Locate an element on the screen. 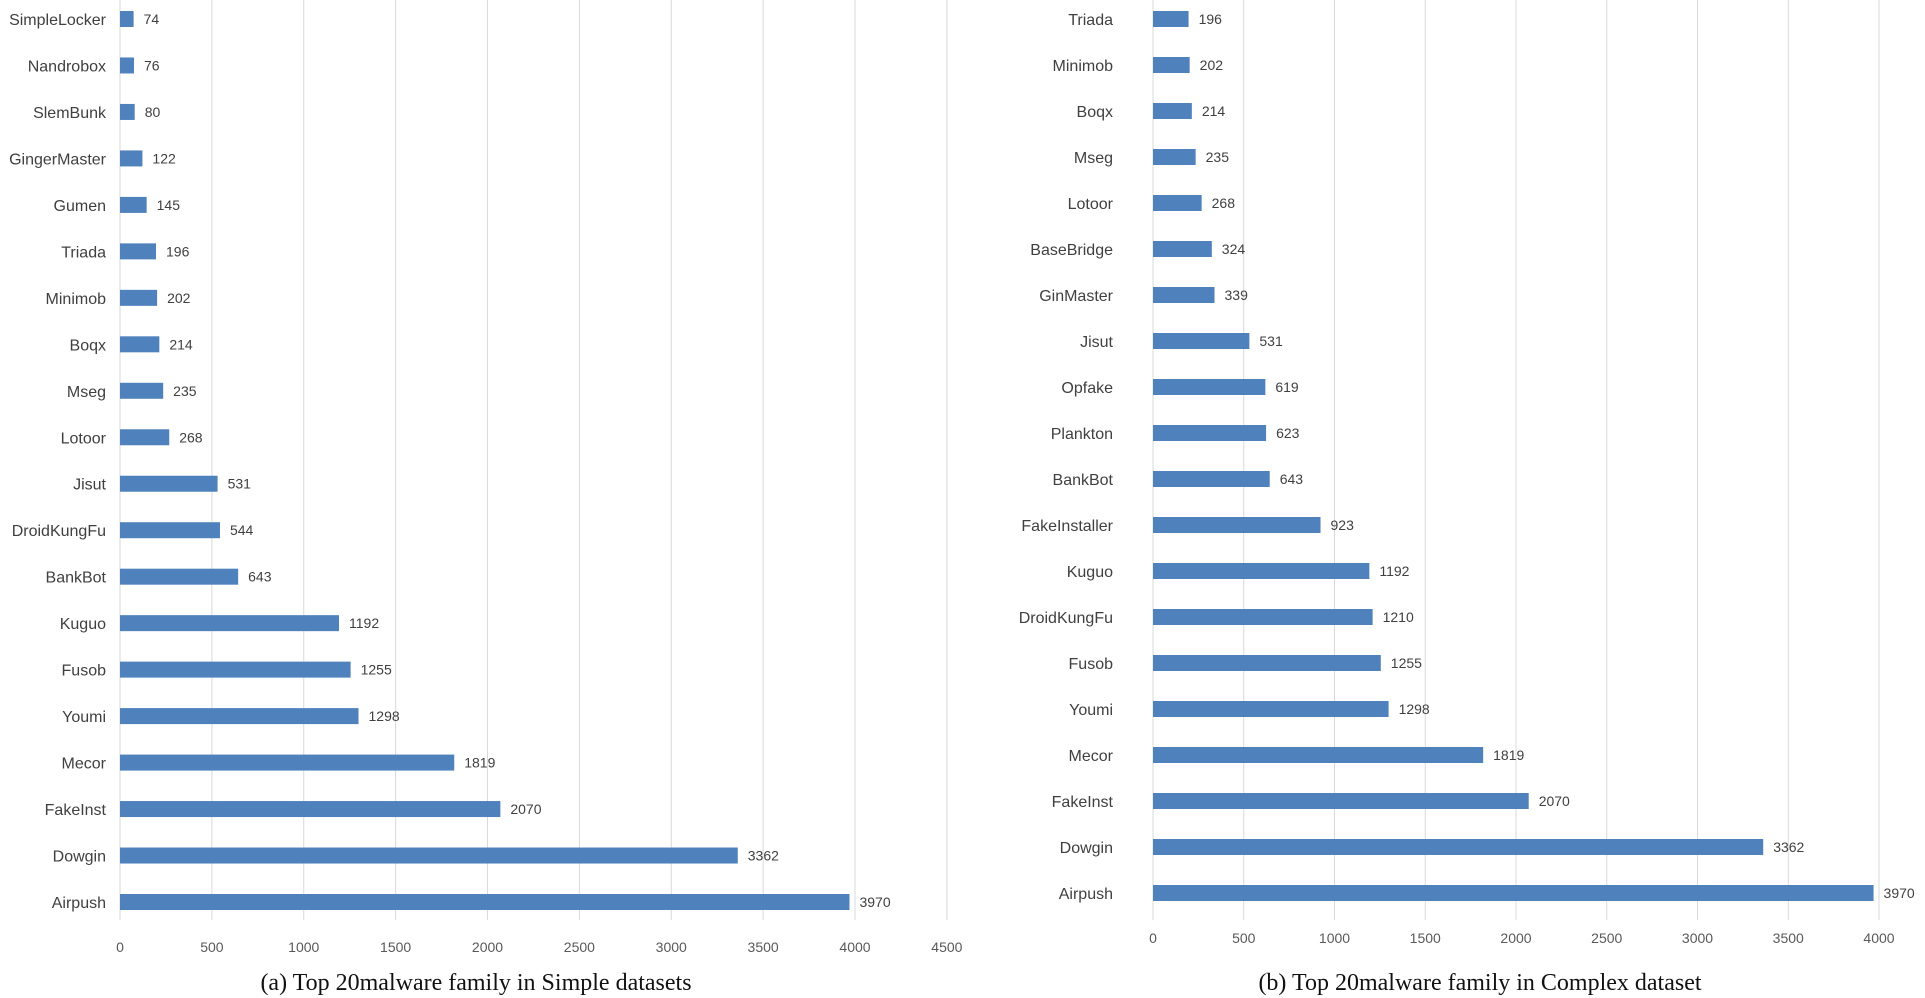 The width and height of the screenshot is (1925, 998). data-label: 1819 is located at coordinates (1508, 755).